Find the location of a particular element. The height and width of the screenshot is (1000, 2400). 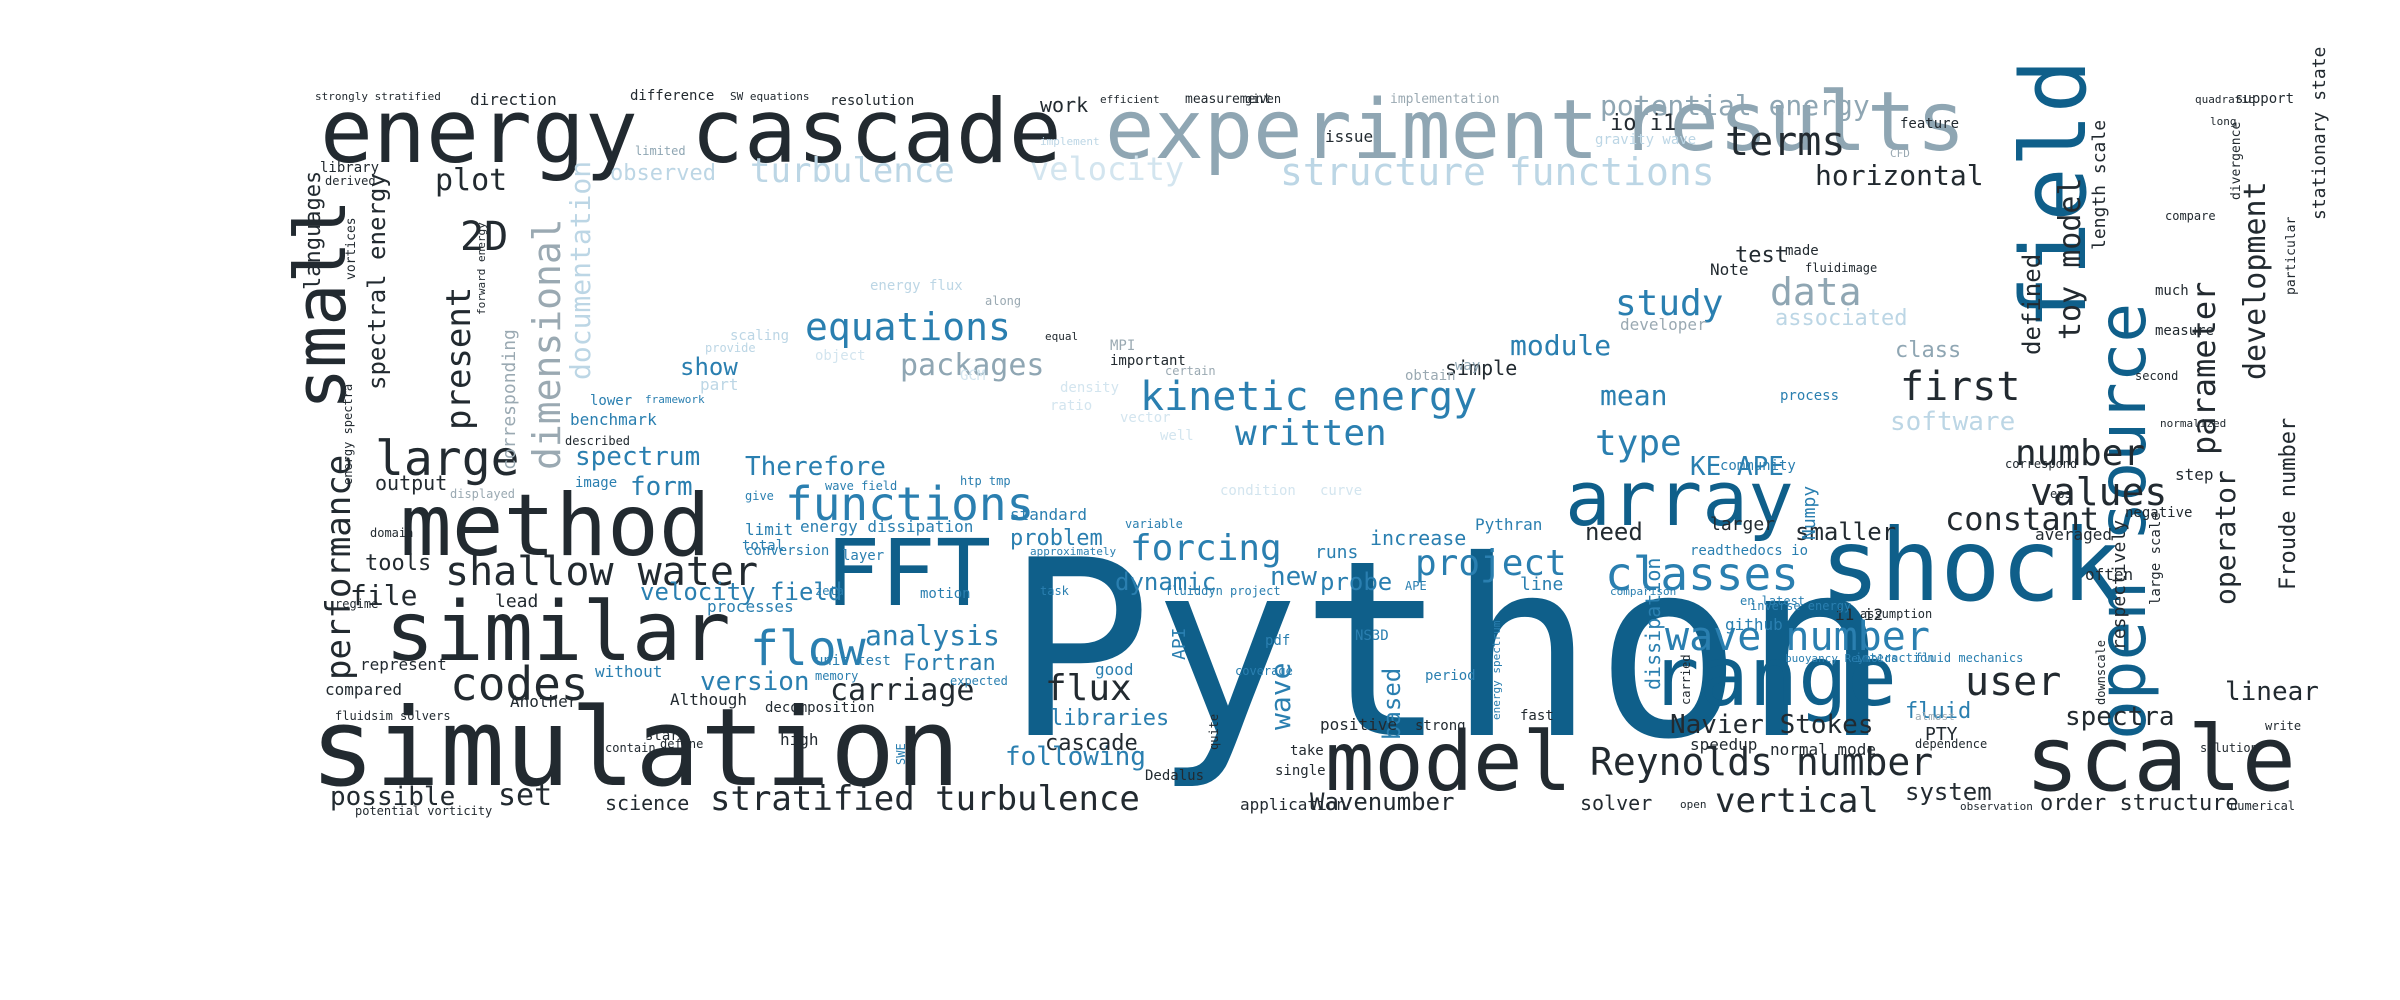

cloud-word: energy cascade is located at coordinates (691, 131).